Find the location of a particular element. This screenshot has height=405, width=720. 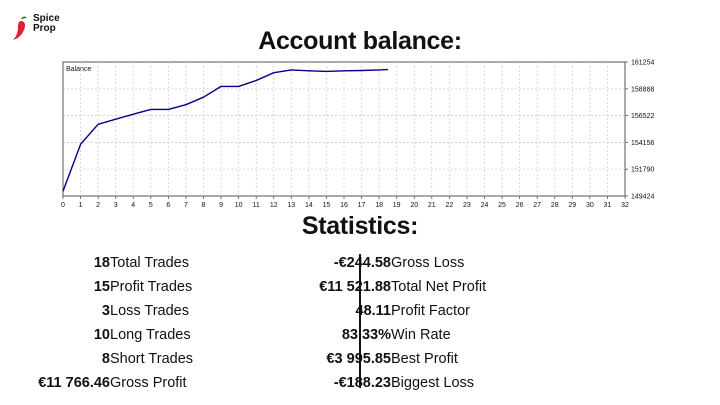

stat-value: 10 is located at coordinates (101, 335).